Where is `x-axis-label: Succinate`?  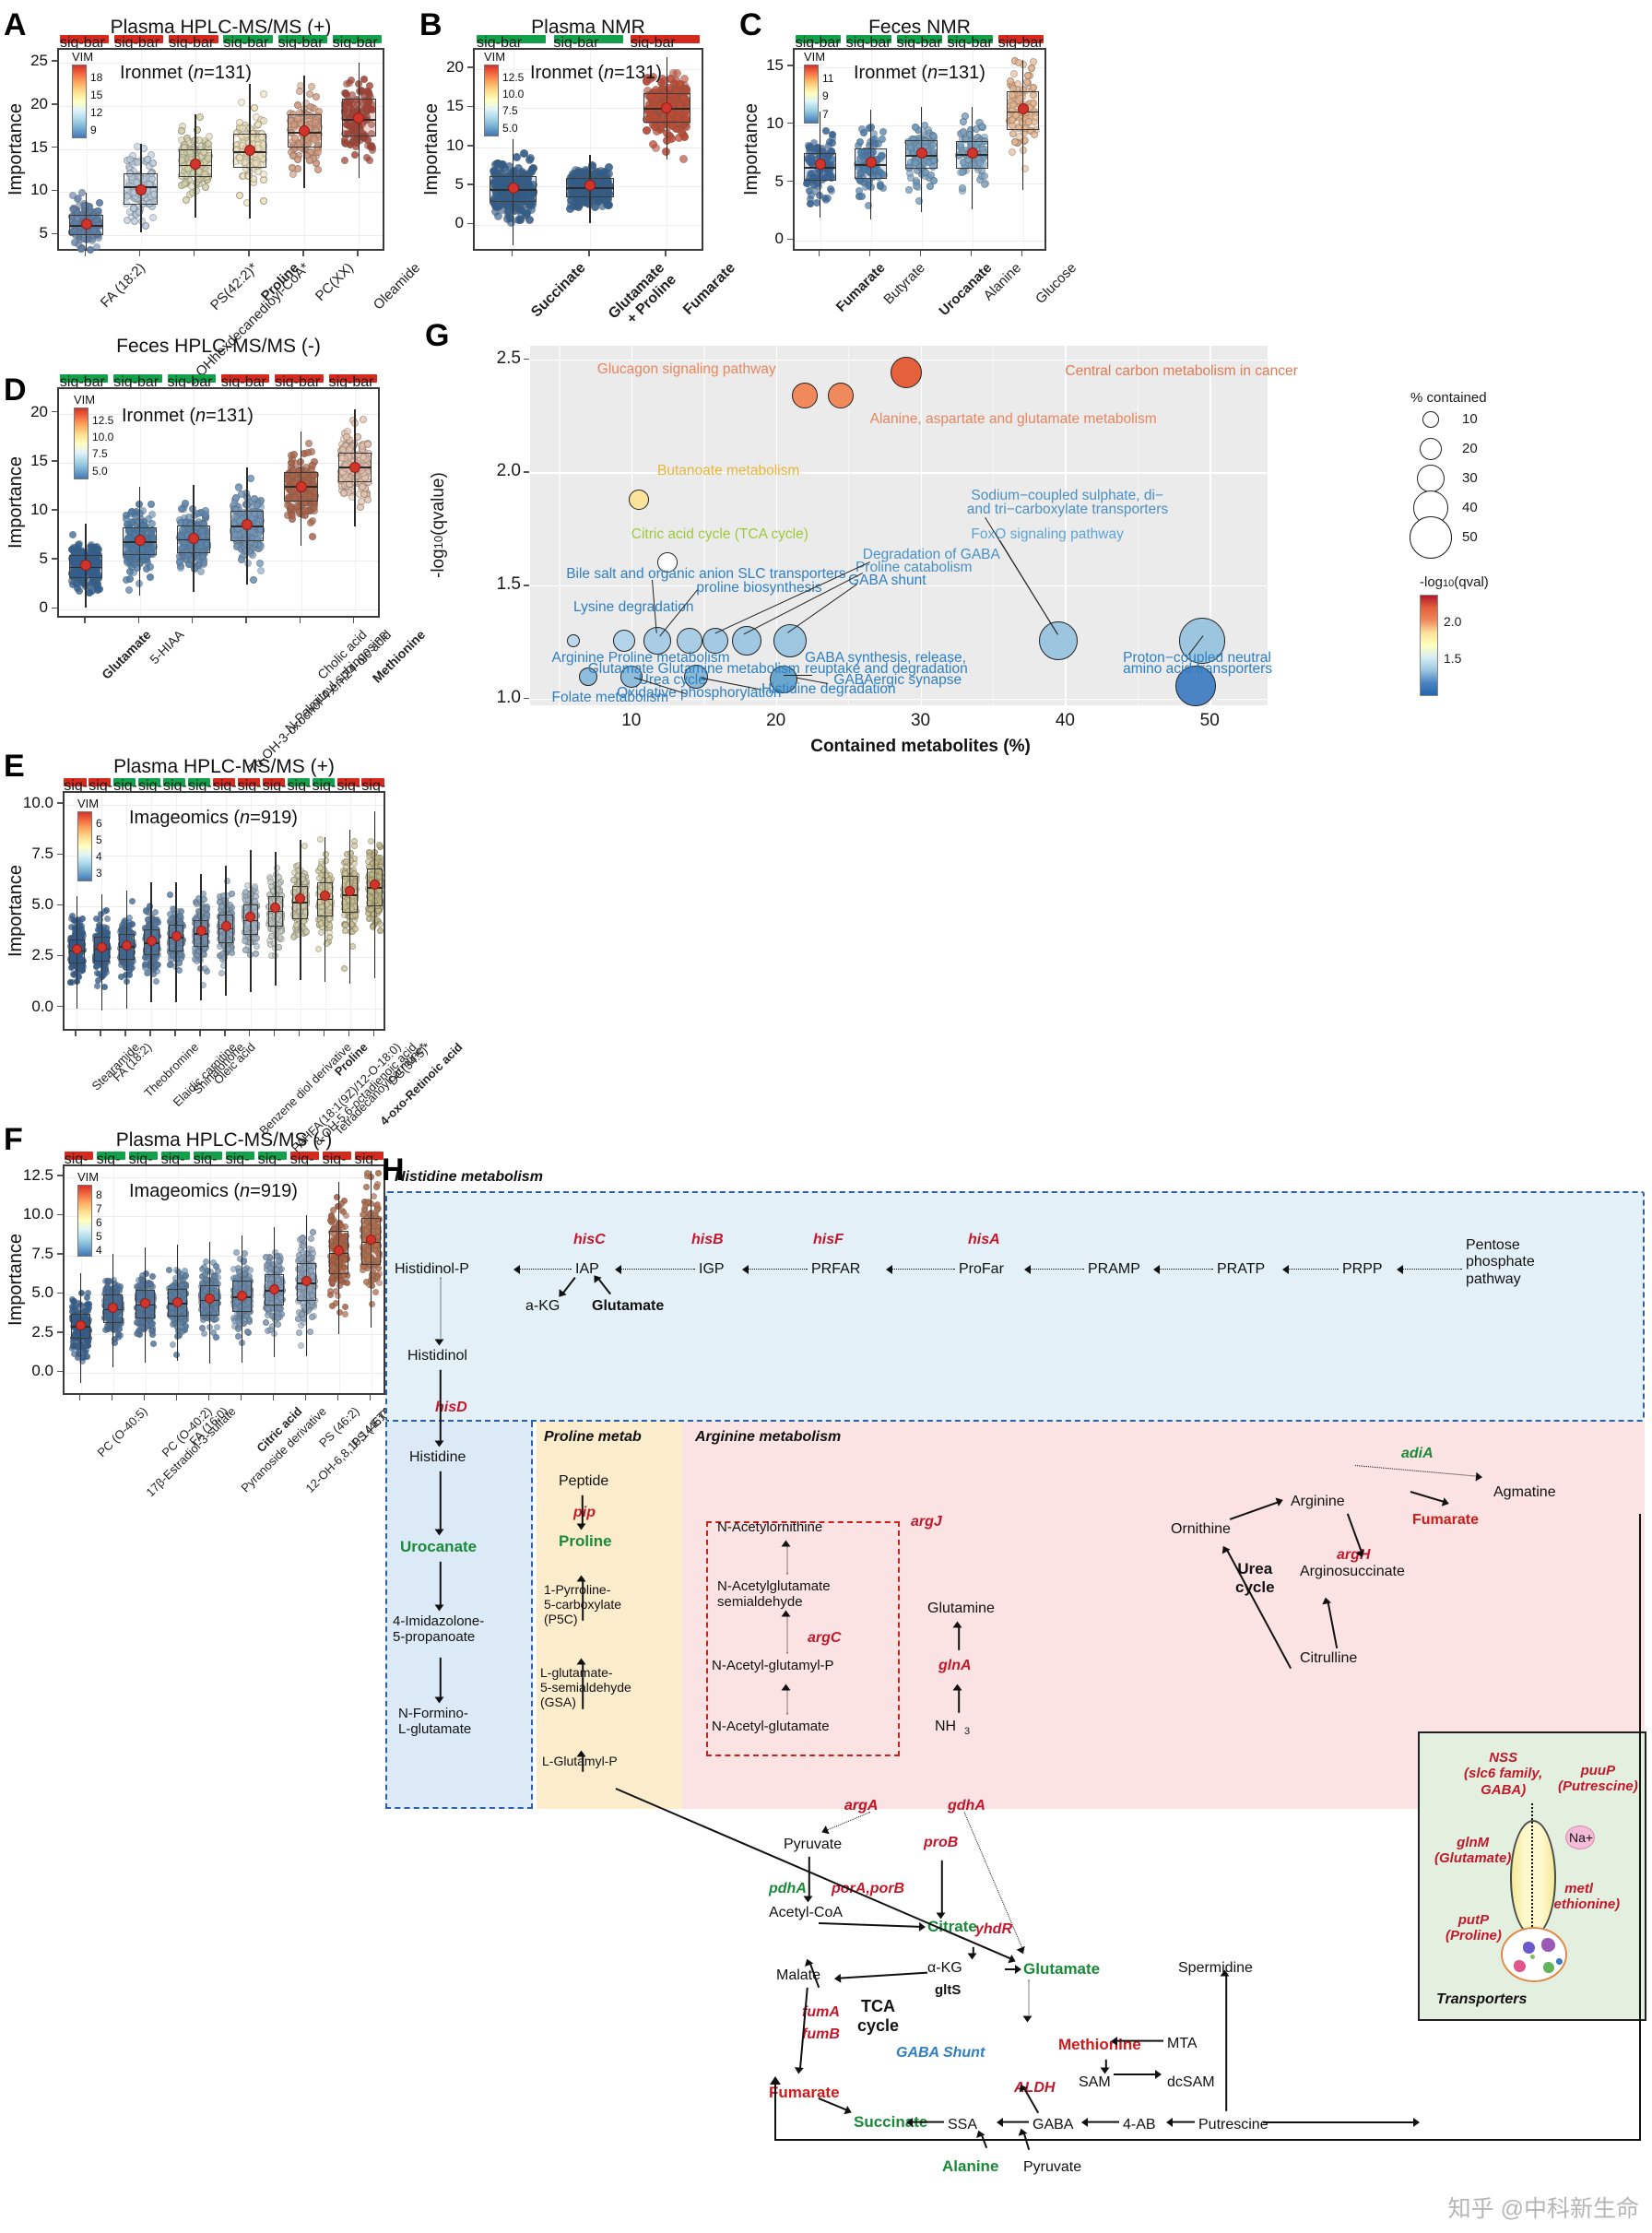 x-axis-label: Succinate is located at coordinates (558, 290).